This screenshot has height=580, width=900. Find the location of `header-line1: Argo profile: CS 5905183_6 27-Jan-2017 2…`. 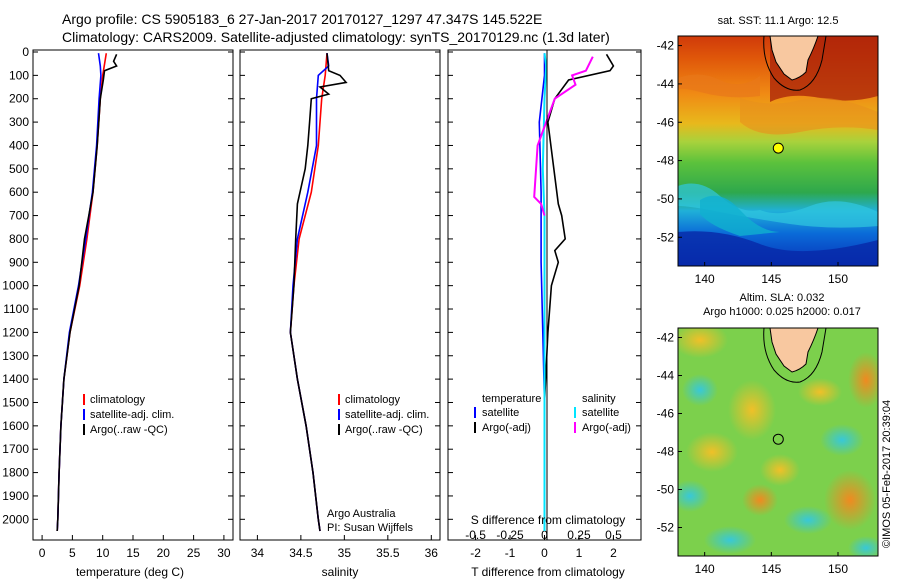

header-line1: Argo profile: CS 5905183_6 27-Jan-2017 2… is located at coordinates (302, 19).